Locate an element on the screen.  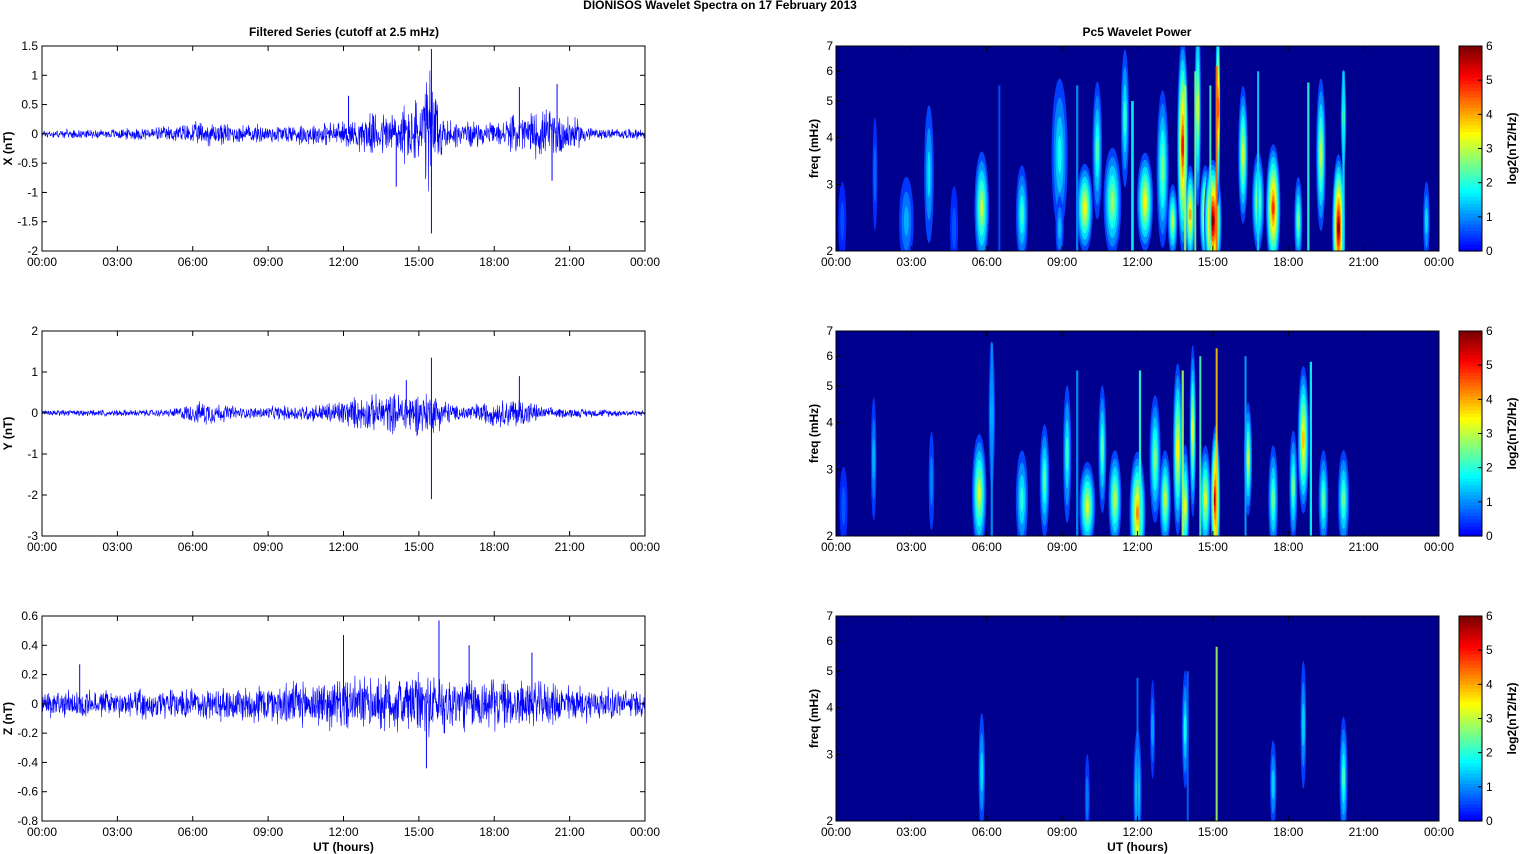
y_series-xtick-label: 00:00 is located at coordinates (42, 547).